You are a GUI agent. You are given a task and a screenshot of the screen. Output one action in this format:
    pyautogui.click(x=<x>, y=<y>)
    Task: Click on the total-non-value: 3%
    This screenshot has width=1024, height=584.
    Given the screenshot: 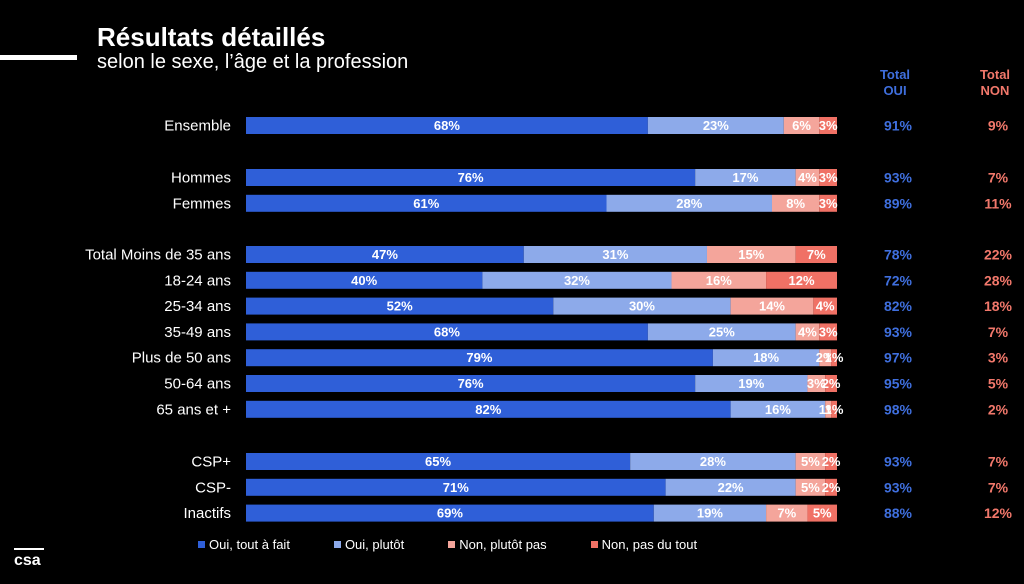 What is the action you would take?
    pyautogui.click(x=998, y=358)
    